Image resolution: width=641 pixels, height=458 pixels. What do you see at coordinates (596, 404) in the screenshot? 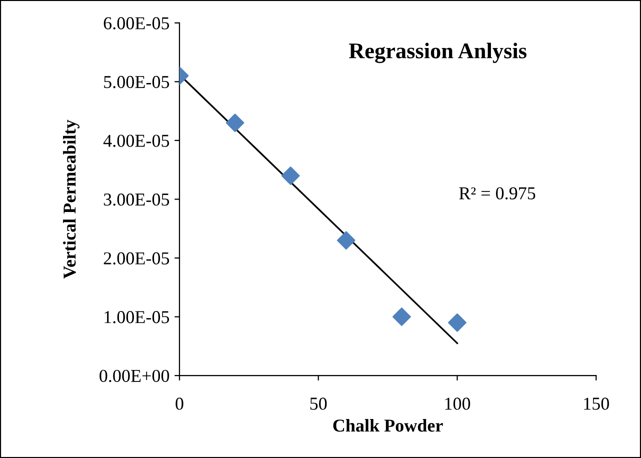
I see `x-tick-label: 150` at bounding box center [596, 404].